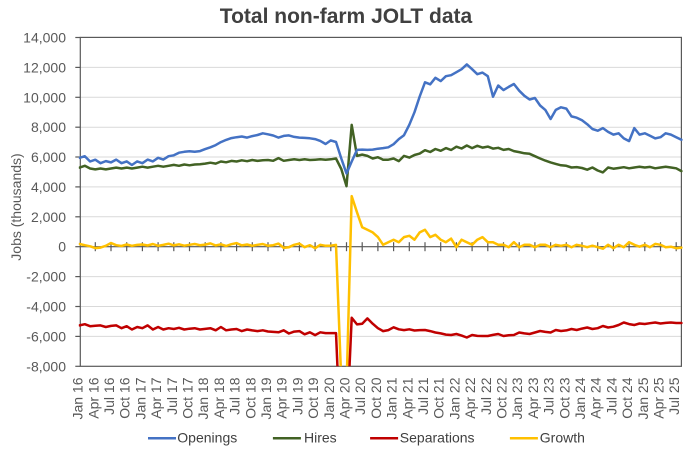  I want to click on svg-text: Jan 20, so click(329, 398).